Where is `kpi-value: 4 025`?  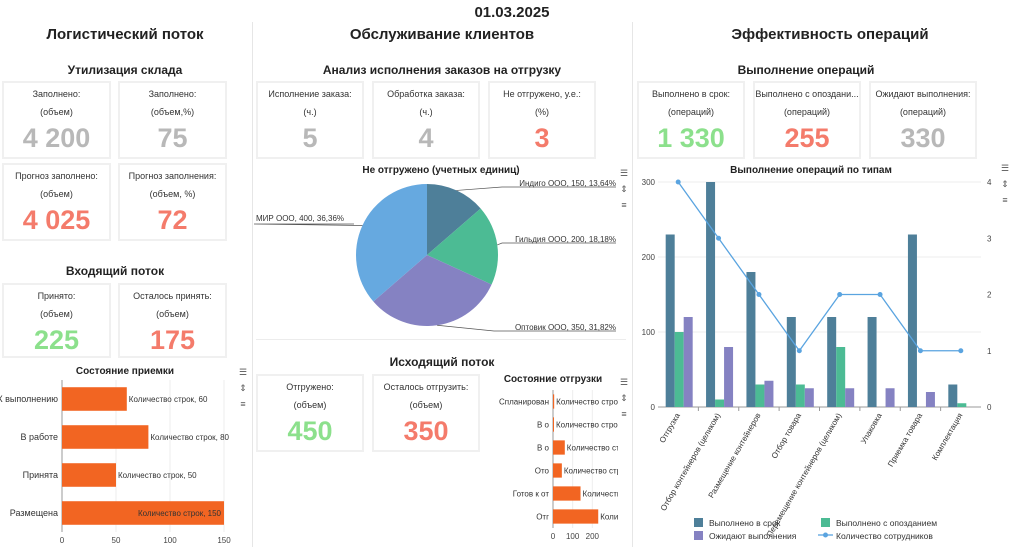 kpi-value: 4 025 is located at coordinates (56, 220).